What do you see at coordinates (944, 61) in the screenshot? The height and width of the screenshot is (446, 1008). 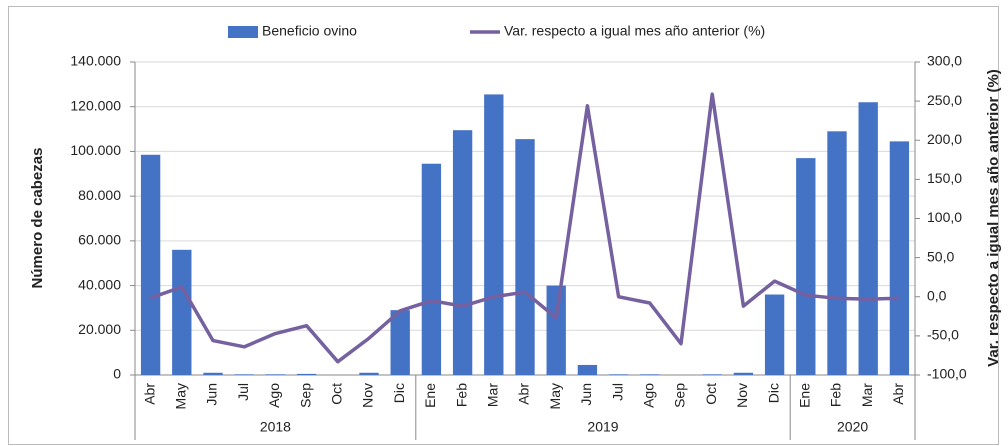 I see `y2-tick-label: 300,0` at bounding box center [944, 61].